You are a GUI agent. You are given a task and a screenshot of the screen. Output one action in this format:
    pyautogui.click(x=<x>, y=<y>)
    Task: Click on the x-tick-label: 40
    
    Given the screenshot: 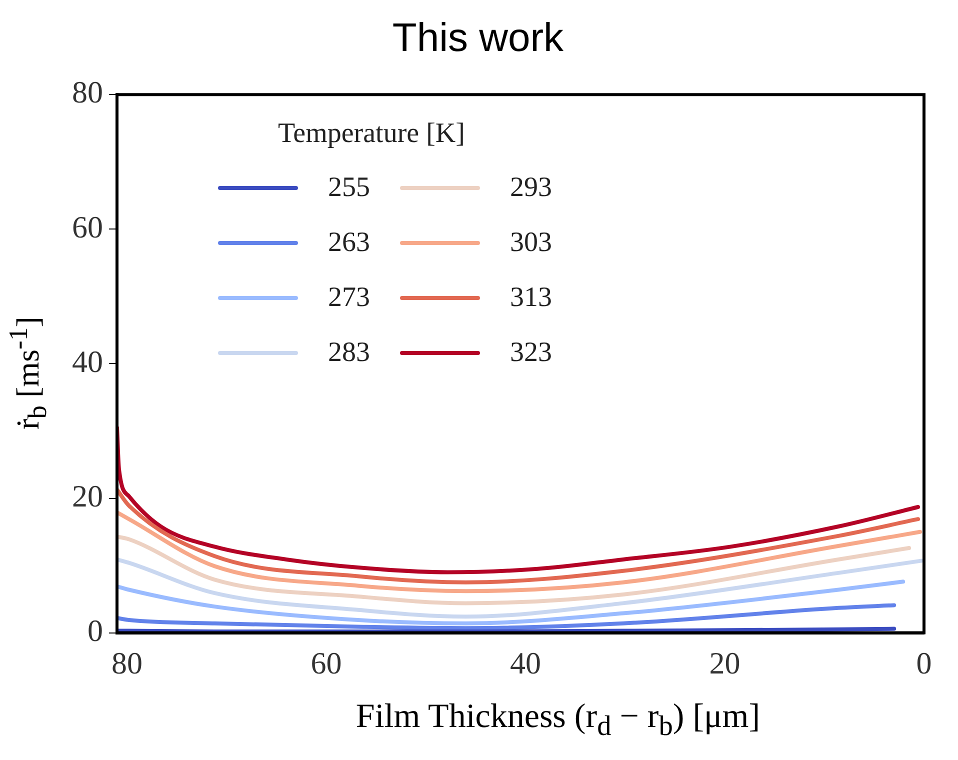 What is the action you would take?
    pyautogui.click(x=525, y=663)
    